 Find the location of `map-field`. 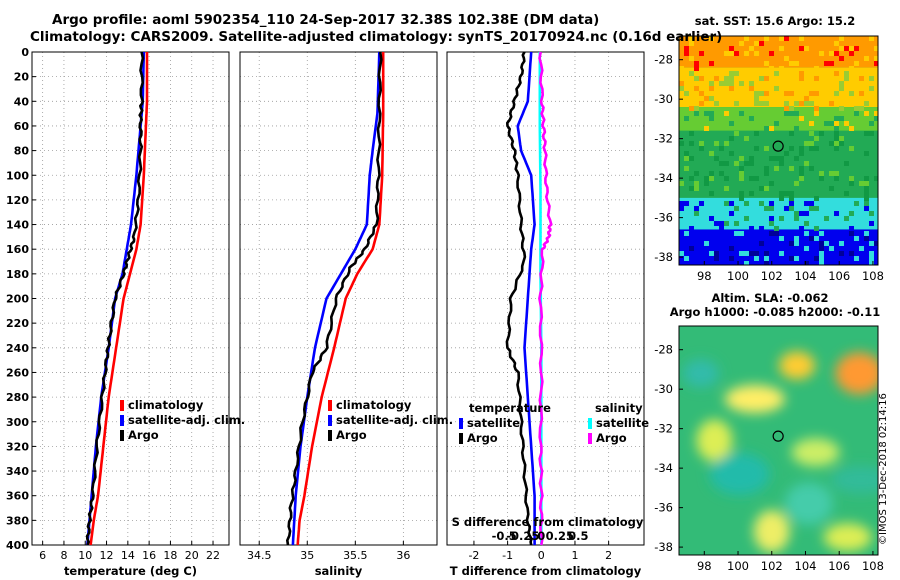

map-field is located at coordinates (778, 150).